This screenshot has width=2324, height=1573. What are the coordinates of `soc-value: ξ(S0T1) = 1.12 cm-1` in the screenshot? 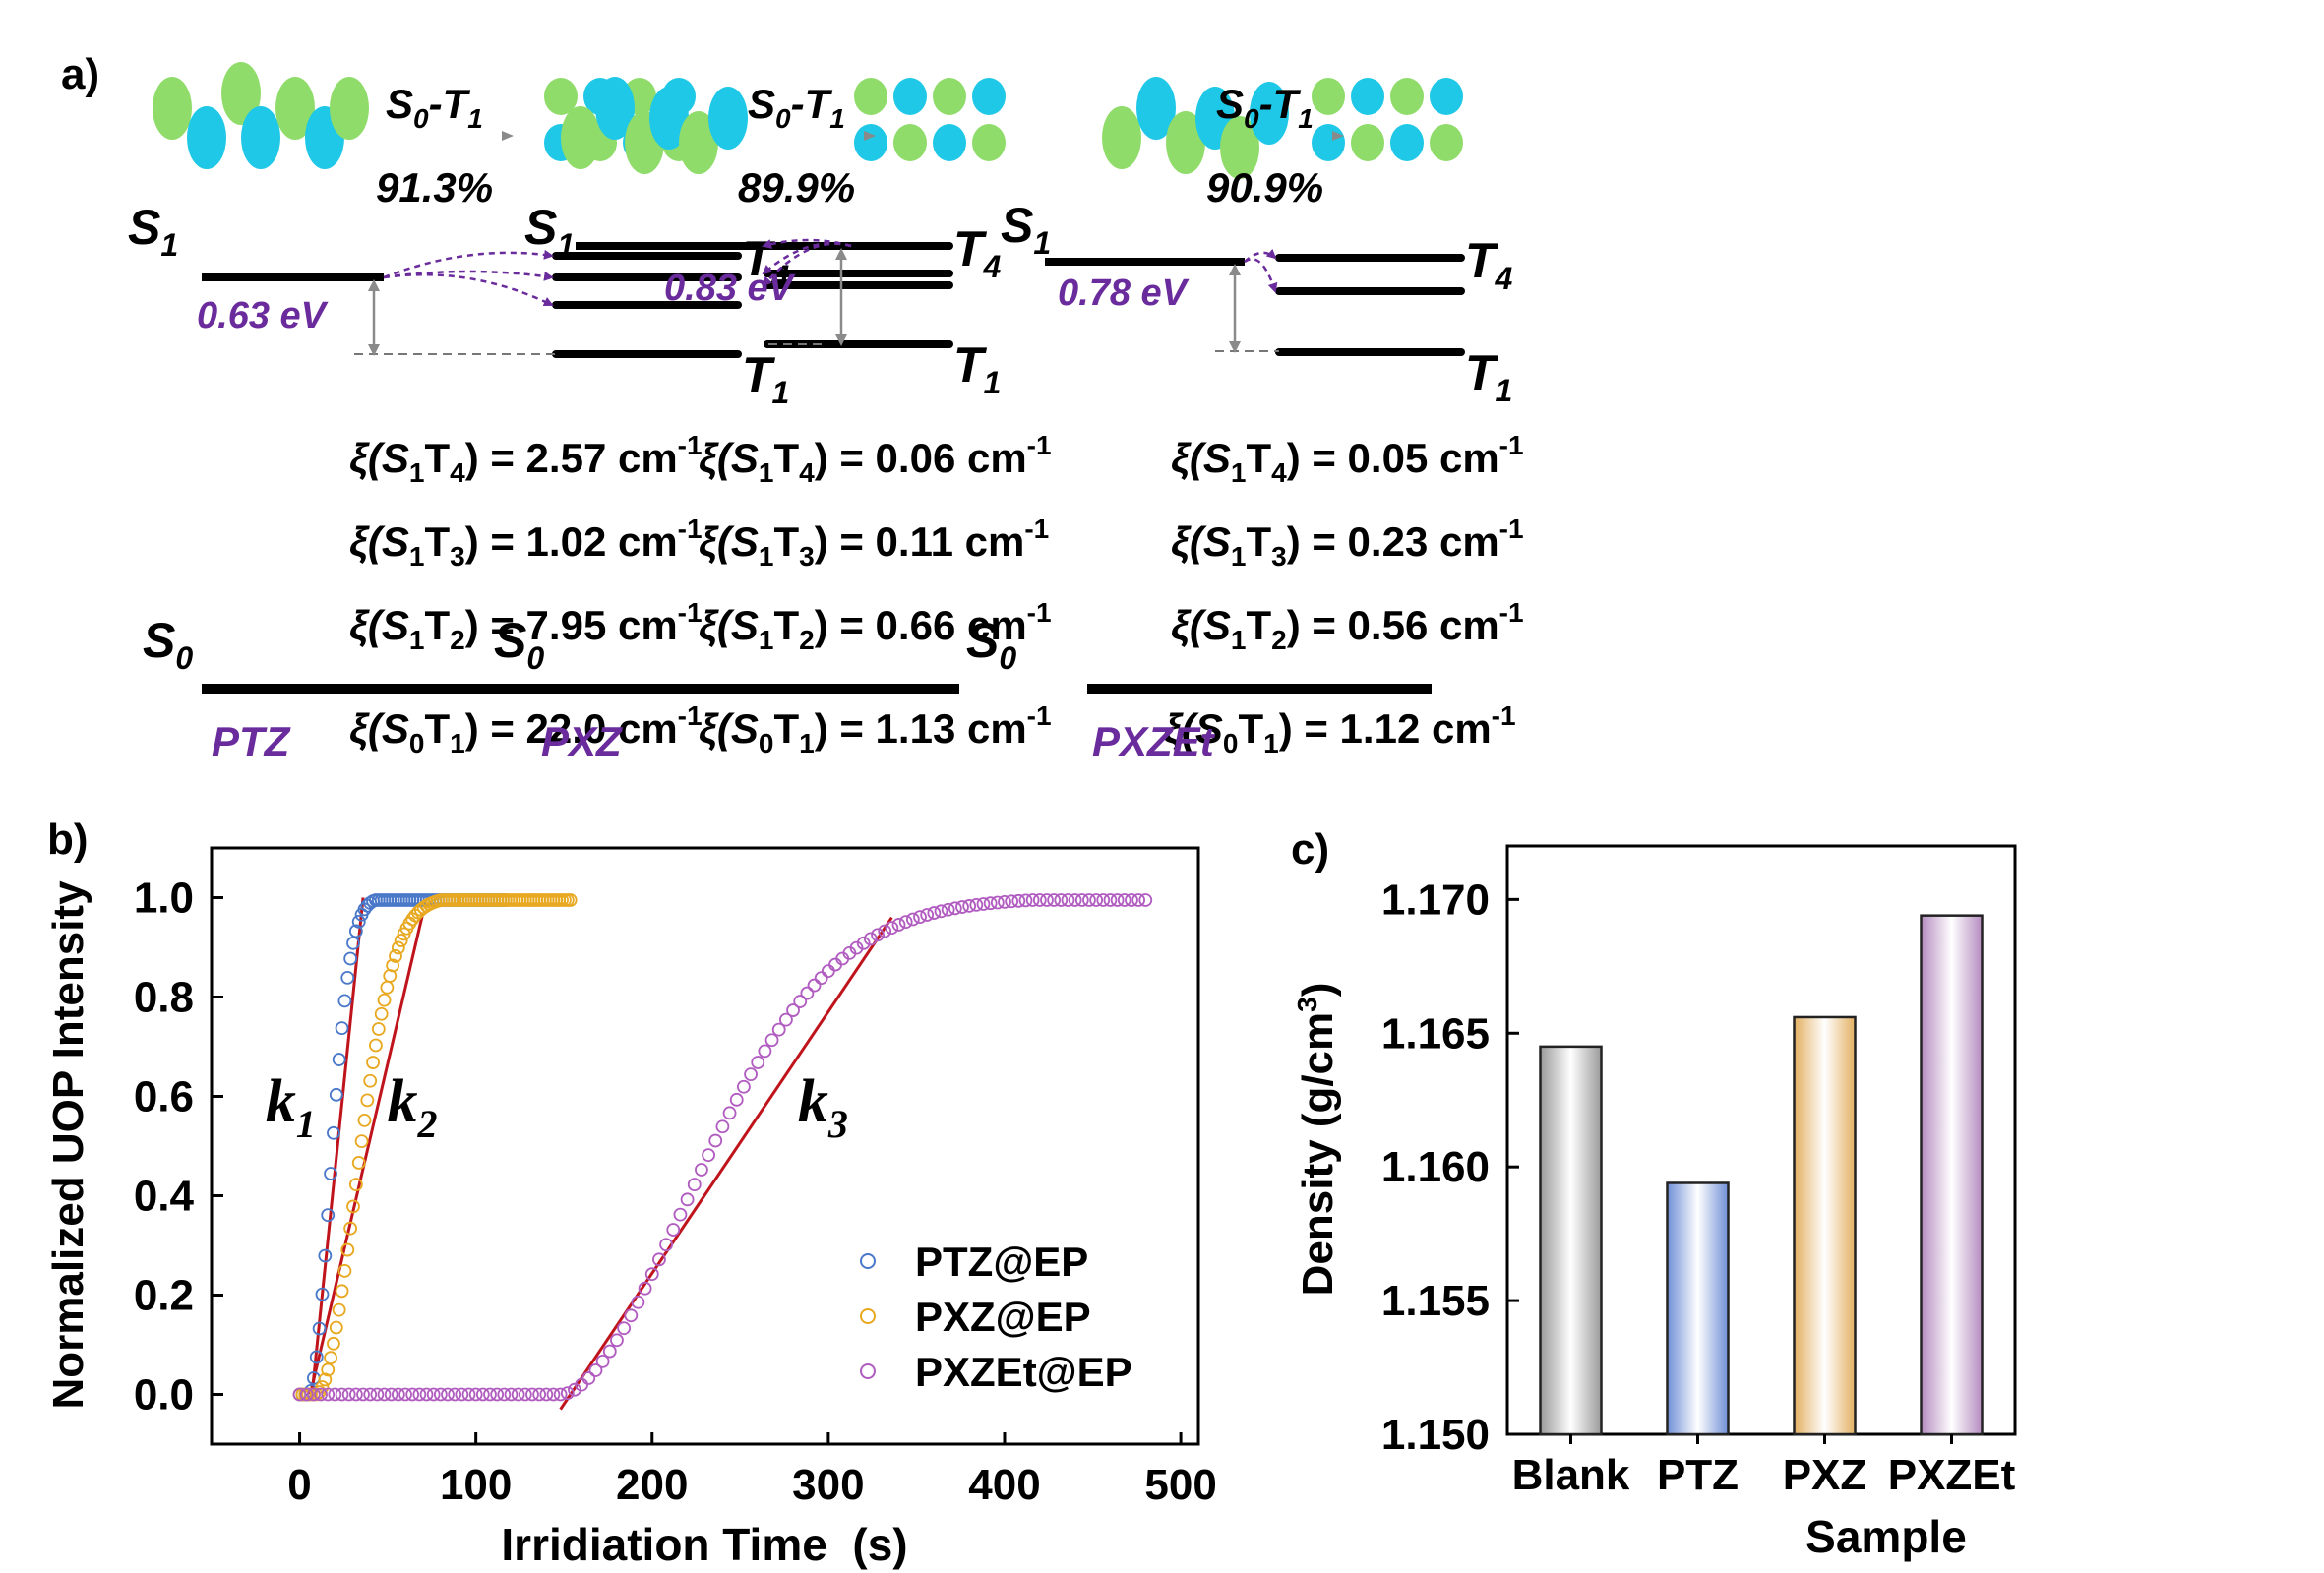 It's located at (1339, 729).